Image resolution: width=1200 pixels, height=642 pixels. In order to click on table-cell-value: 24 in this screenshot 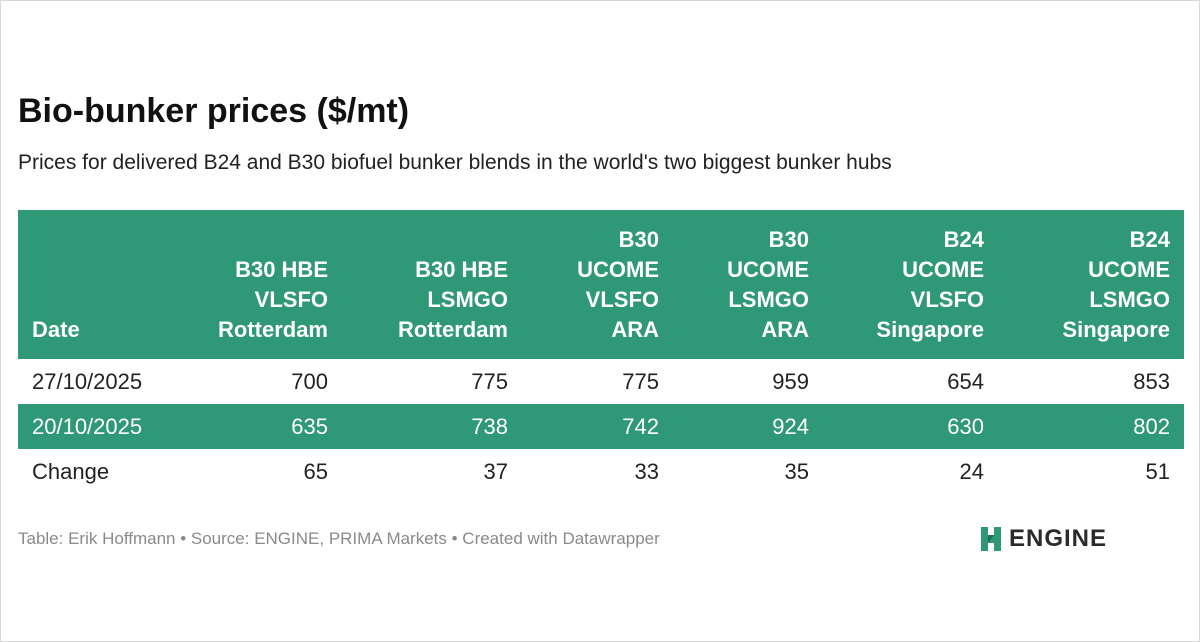, I will do `click(971, 471)`.